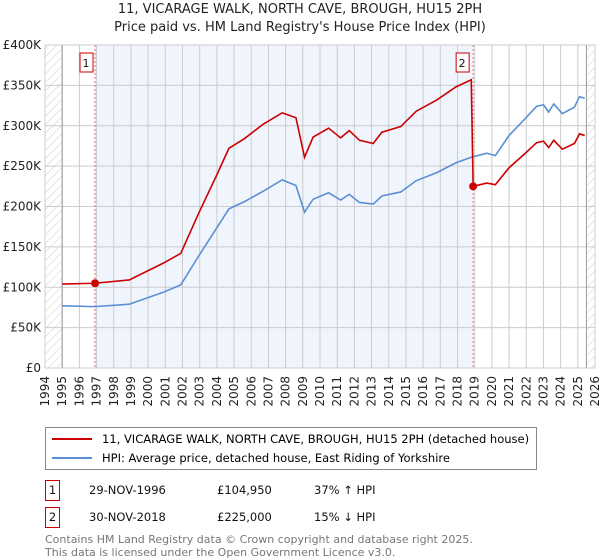  What do you see at coordinates (131, 391) in the screenshot?
I see `x-tick-label: 1999` at bounding box center [131, 391].